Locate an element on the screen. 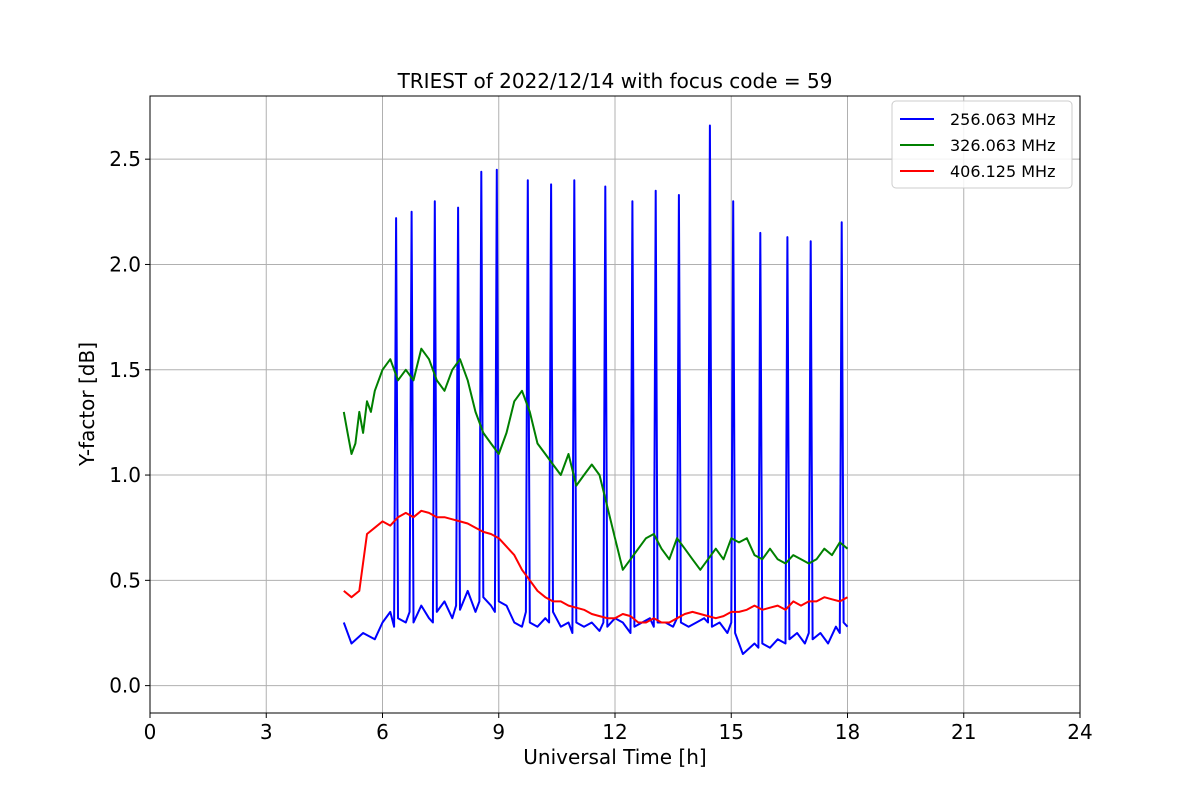 The width and height of the screenshot is (1200, 800). y-tick-label: 2.5 is located at coordinates (125, 159).